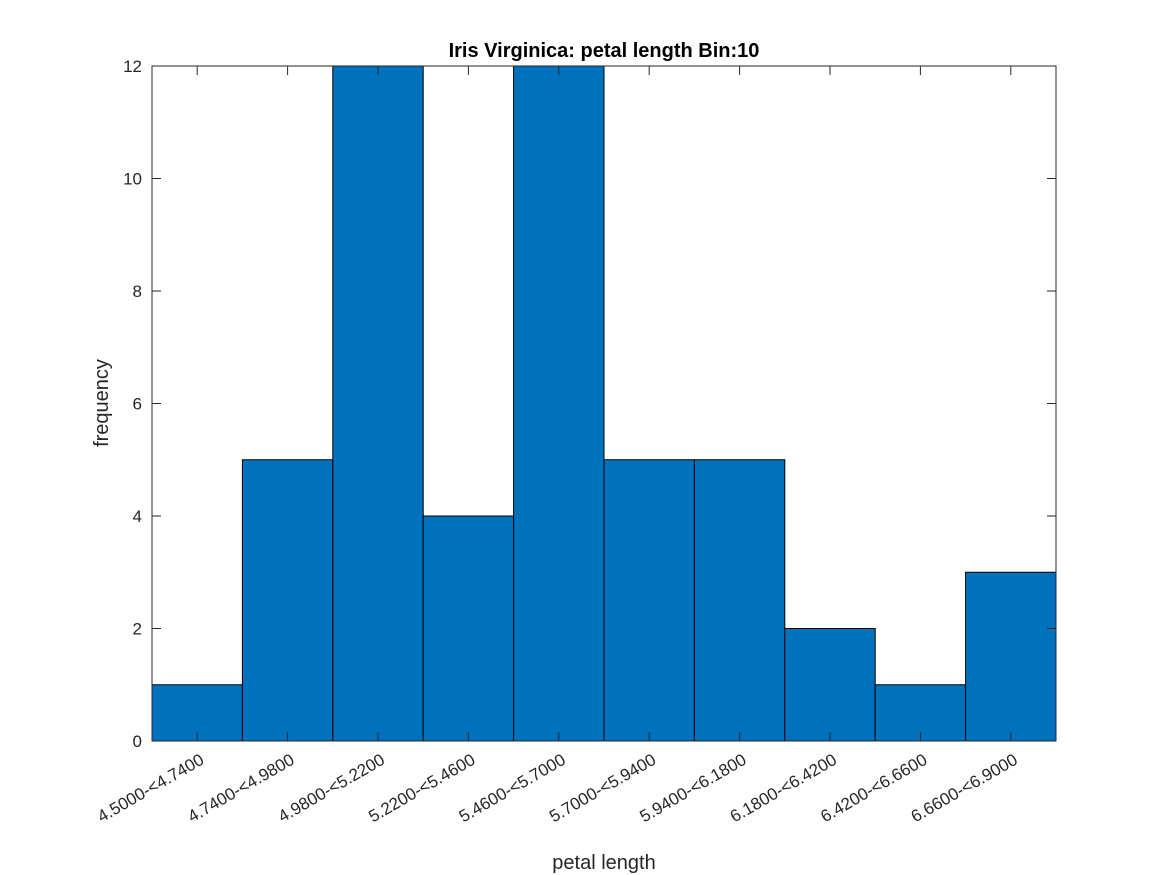 This screenshot has height=875, width=1167. I want to click on y-axis-label: frequency, so click(102, 403).